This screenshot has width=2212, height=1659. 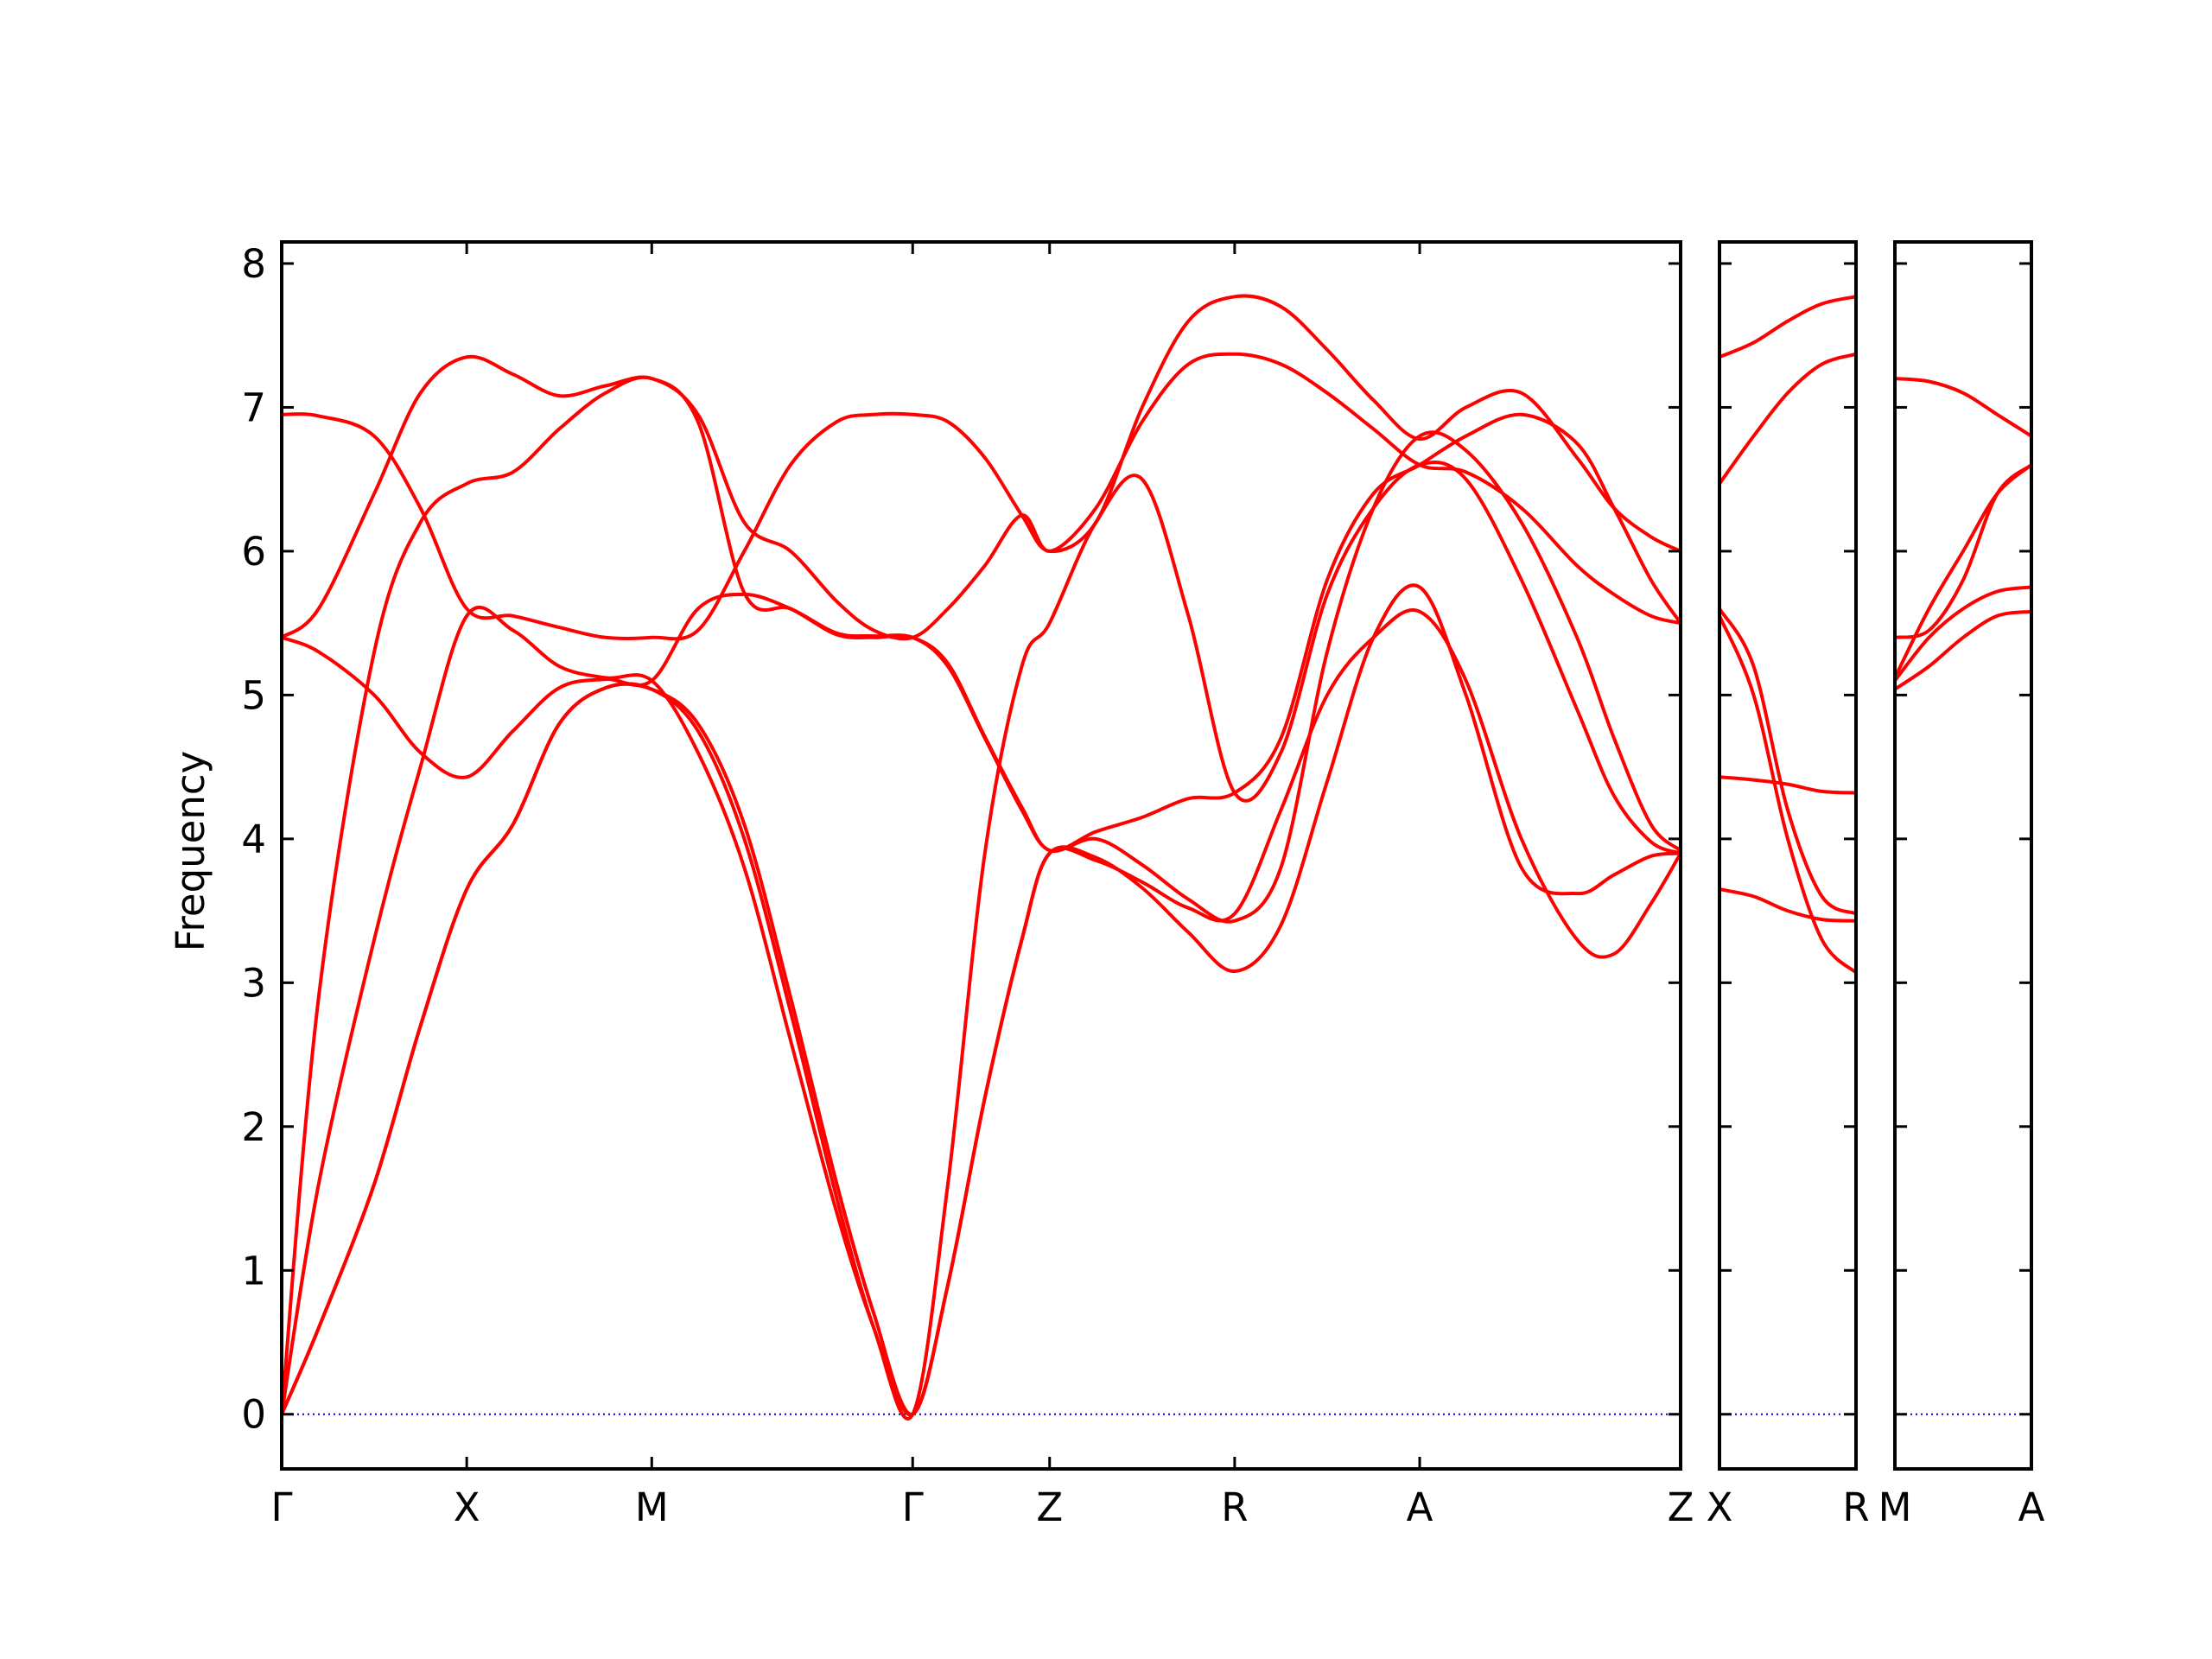 What do you see at coordinates (253, 983) in the screenshot?
I see `y-tick-label: 3` at bounding box center [253, 983].